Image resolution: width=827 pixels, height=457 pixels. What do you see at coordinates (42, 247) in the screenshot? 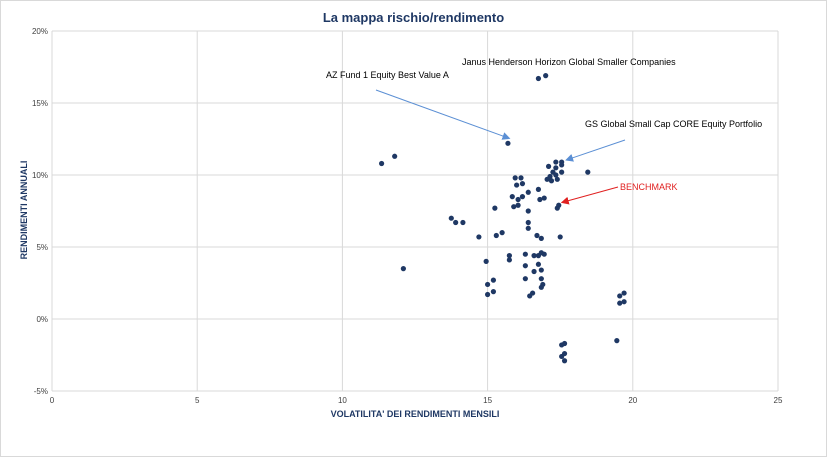
I see `y-tick-label: 5%` at bounding box center [42, 247].